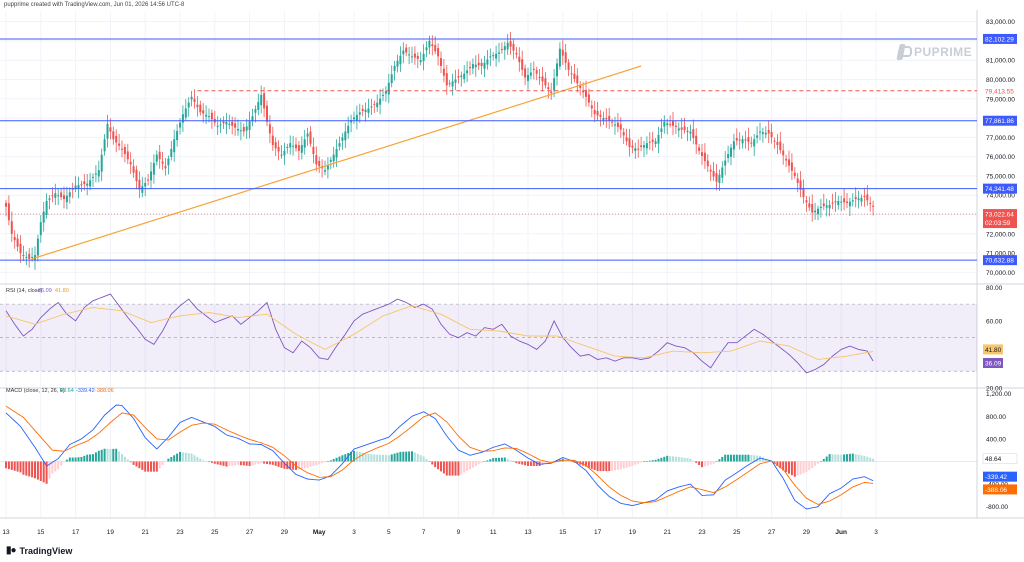 The image size is (1024, 562). What do you see at coordinates (993, 349) in the screenshot?
I see `rsi-value-badge` at bounding box center [993, 349].